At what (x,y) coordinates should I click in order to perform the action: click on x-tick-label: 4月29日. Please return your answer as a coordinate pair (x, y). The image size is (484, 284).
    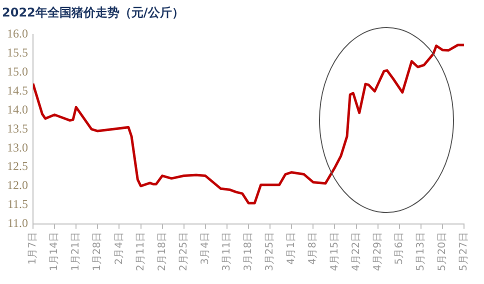
    Looking at the image, I should click on (378, 252).